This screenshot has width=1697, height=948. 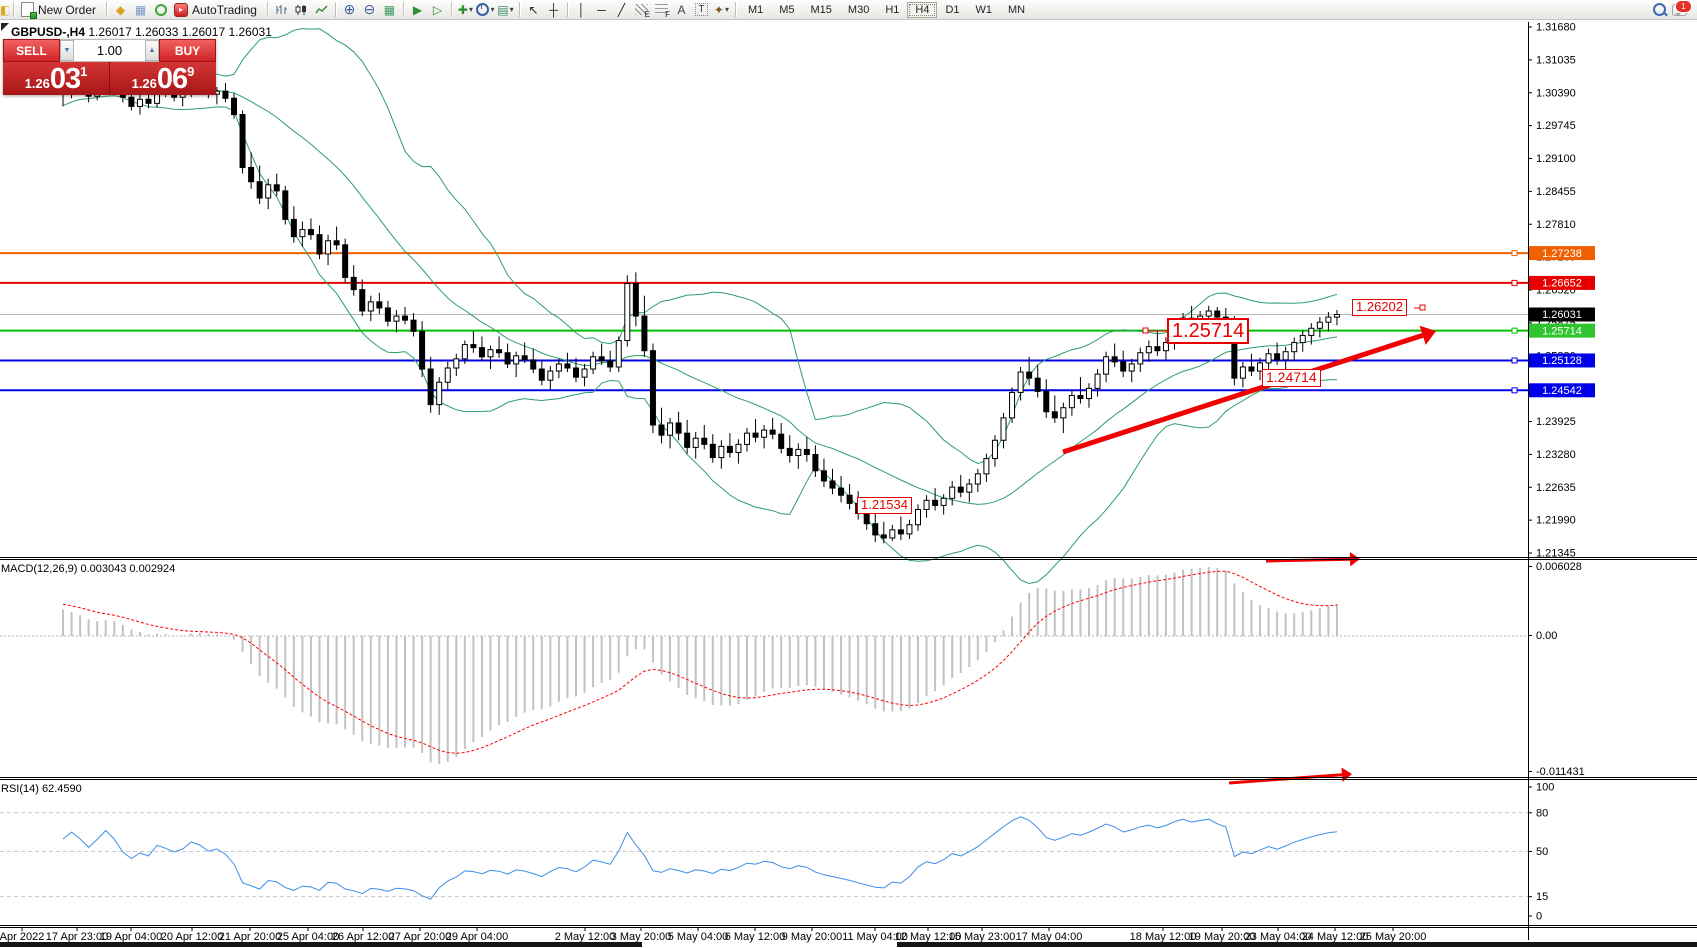 What do you see at coordinates (109, 50) in the screenshot?
I see `volume-input` at bounding box center [109, 50].